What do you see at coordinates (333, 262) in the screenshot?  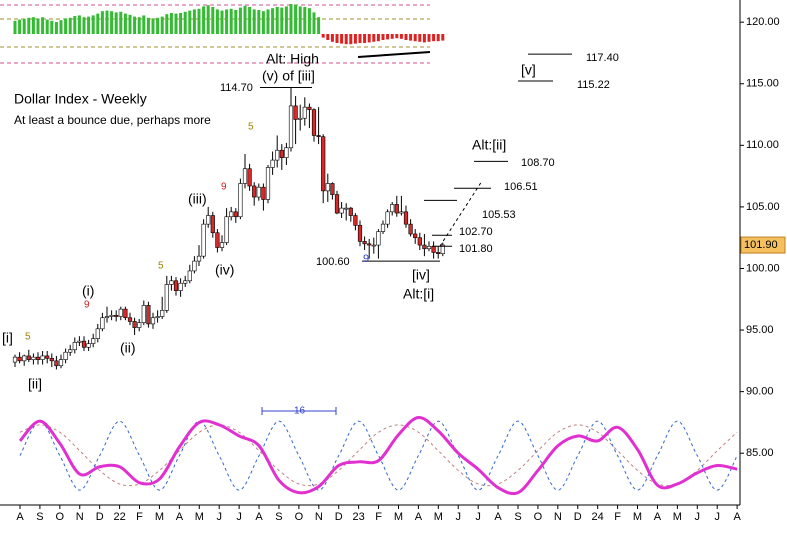 I see `level-label: 100.60` at bounding box center [333, 262].